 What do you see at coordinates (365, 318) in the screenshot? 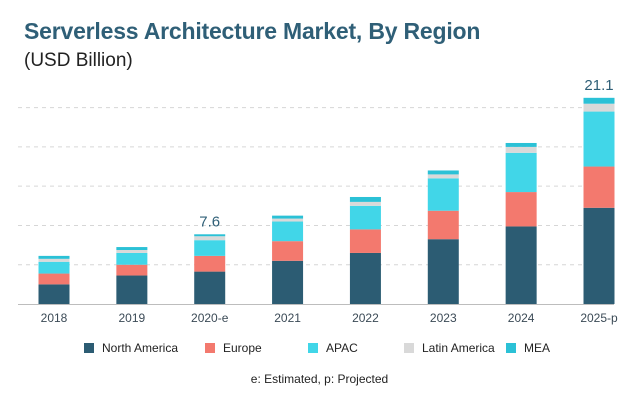
I see `x-tick-label: 2022` at bounding box center [365, 318].